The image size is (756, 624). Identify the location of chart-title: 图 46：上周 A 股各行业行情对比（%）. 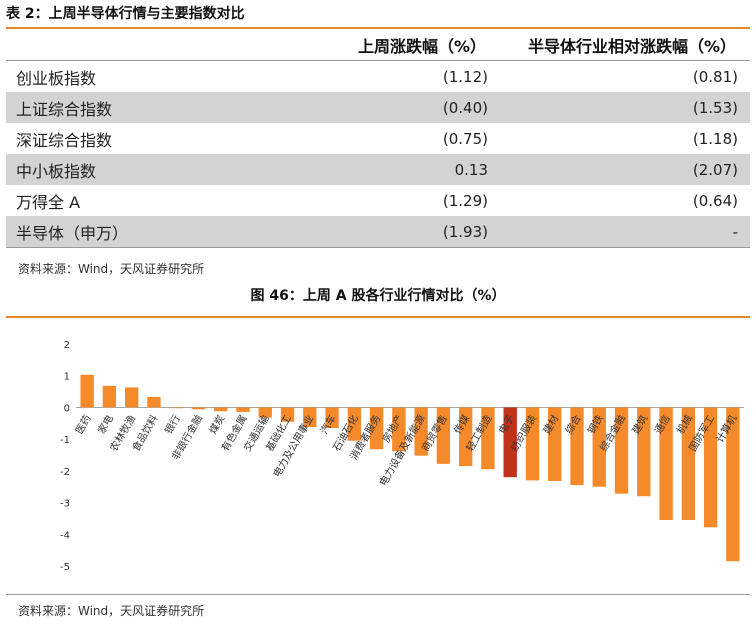
(378, 296).